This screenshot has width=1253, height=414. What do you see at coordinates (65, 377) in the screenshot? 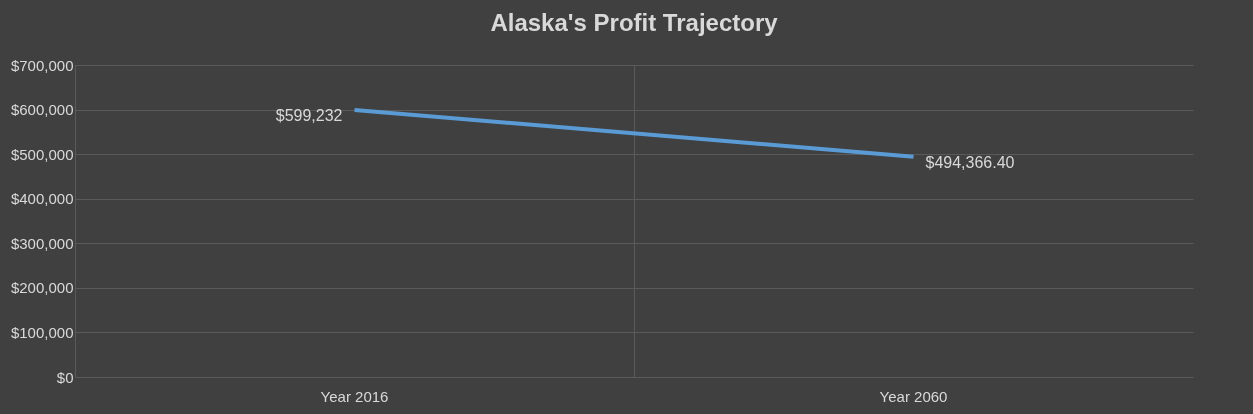
I see `y-tick-label: $0` at bounding box center [65, 377].